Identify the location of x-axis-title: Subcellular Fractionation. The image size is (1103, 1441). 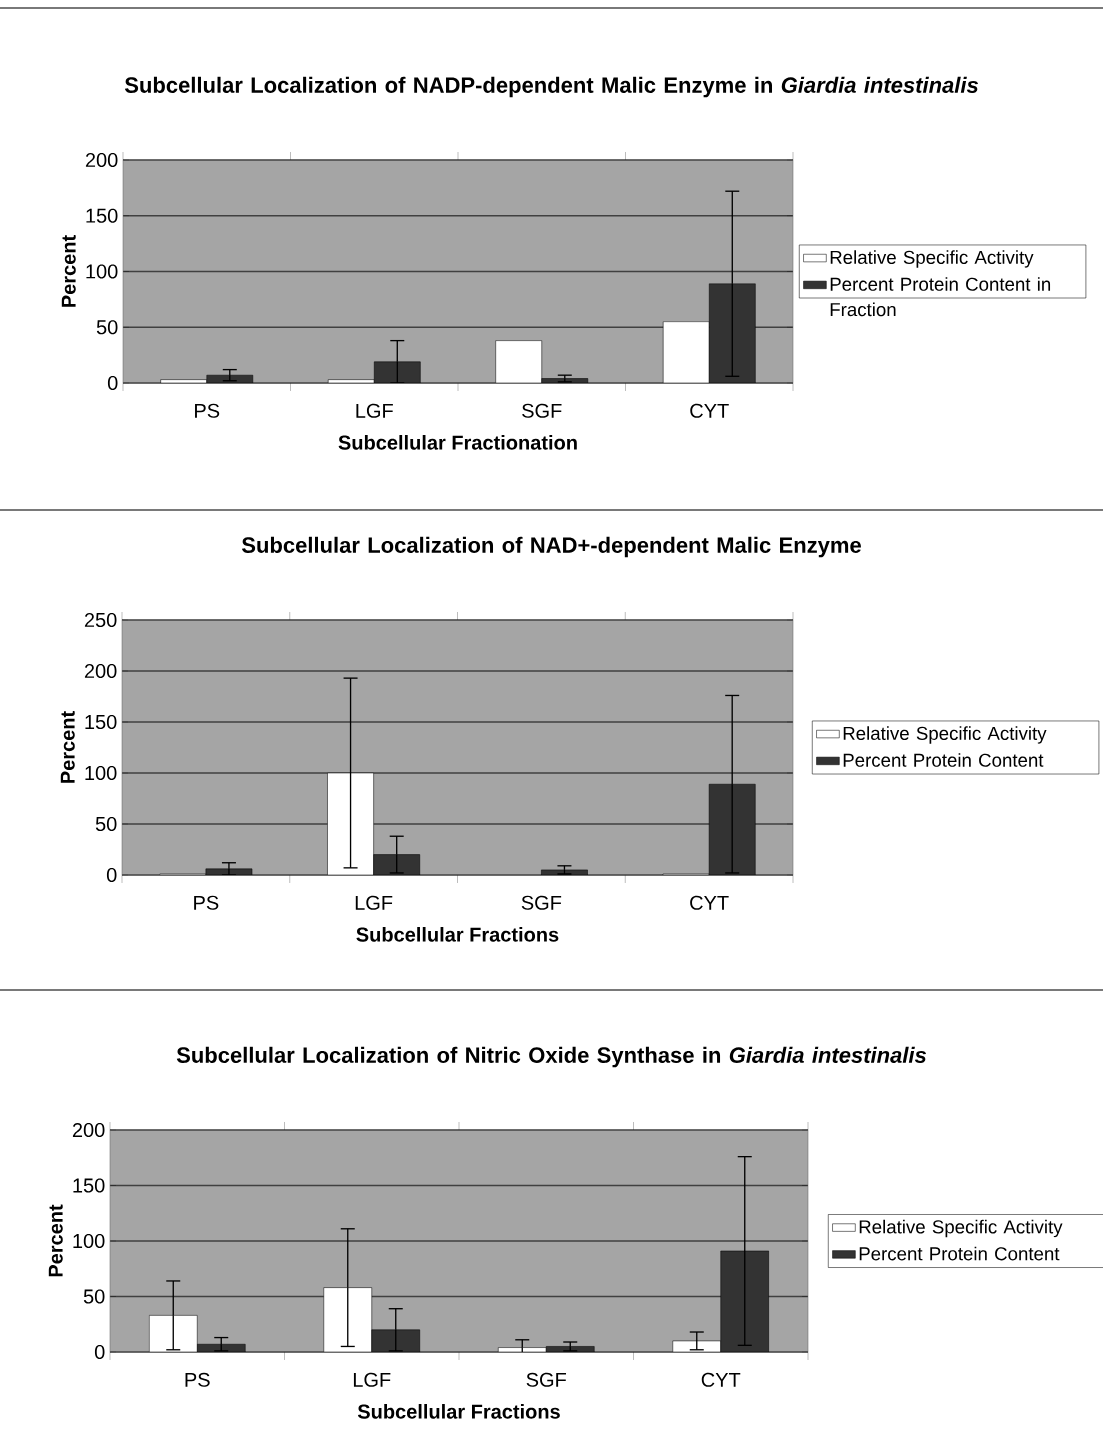
(457, 442).